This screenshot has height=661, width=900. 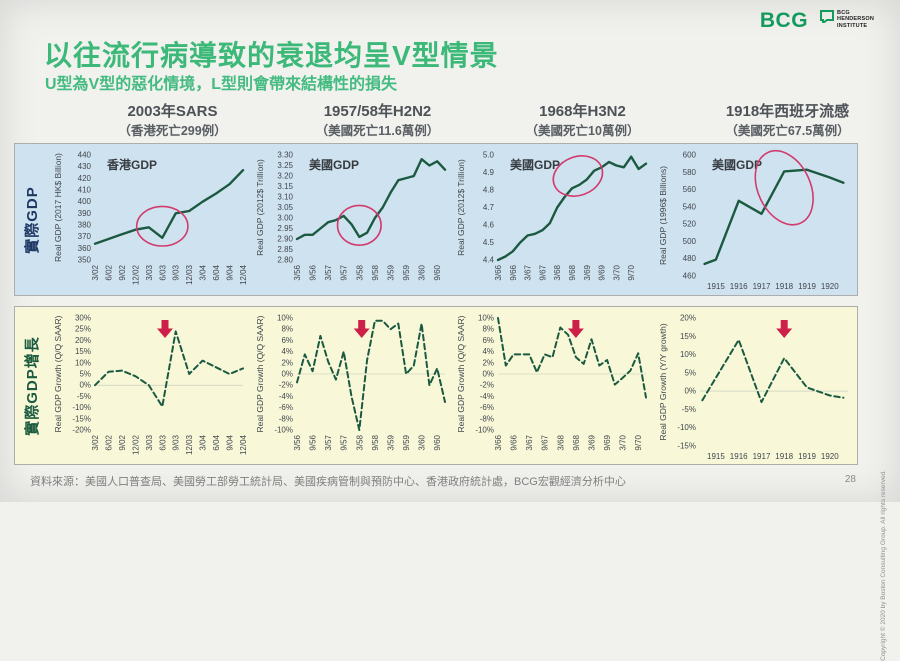 I want to click on svg-text: 9/04, so click(x=230, y=272).